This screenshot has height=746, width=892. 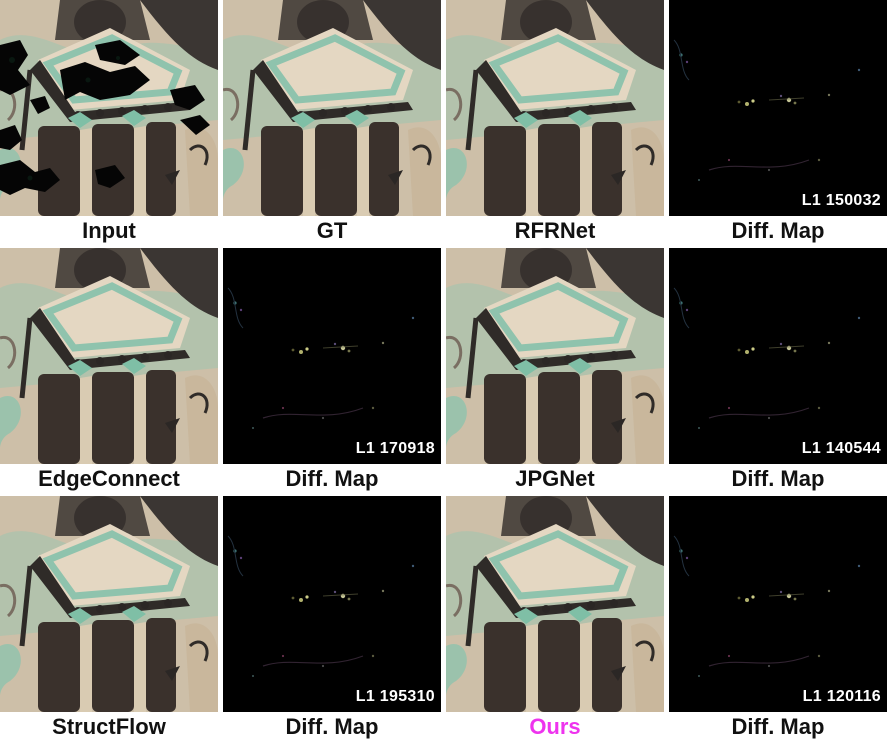 What do you see at coordinates (778, 604) in the screenshot?
I see `difference-map-image: L1 120116` at bounding box center [778, 604].